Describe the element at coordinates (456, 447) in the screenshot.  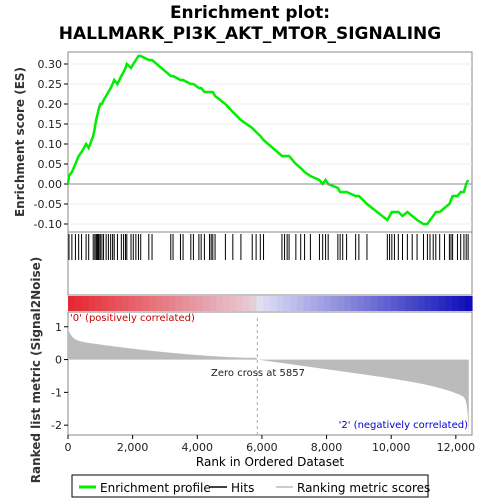
I see `x-tick-label: 12,000` at that location.